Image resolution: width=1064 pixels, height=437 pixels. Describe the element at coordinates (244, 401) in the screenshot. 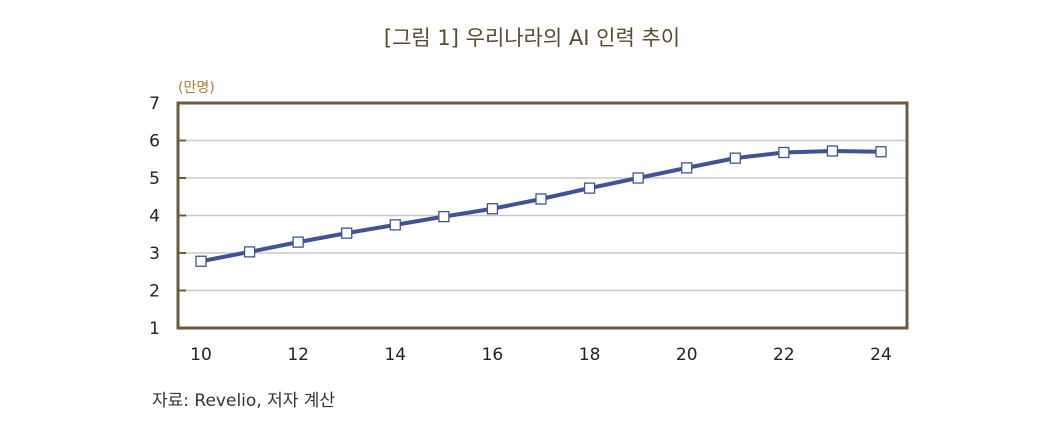

I see `source-note: 자료: Revelio, 저자 계산` at that location.